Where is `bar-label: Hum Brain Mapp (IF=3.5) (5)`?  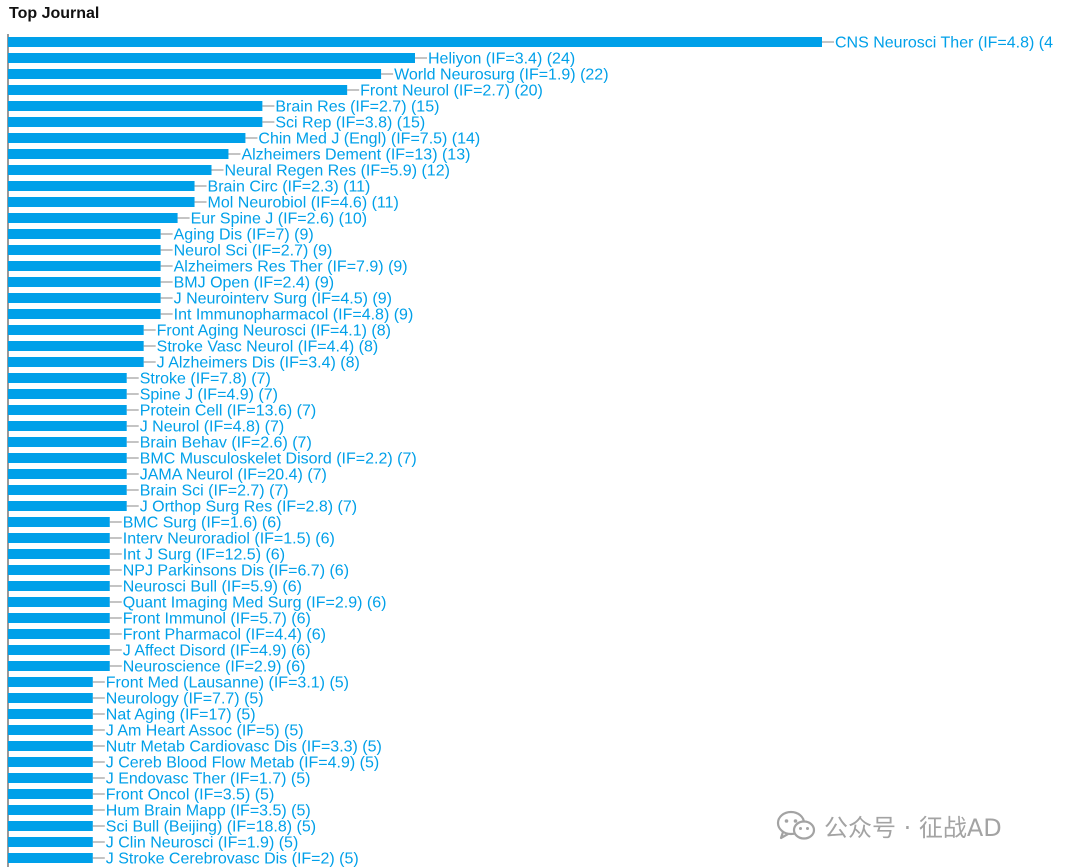 bar-label: Hum Brain Mapp (IF=3.5) (5) is located at coordinates (208, 811).